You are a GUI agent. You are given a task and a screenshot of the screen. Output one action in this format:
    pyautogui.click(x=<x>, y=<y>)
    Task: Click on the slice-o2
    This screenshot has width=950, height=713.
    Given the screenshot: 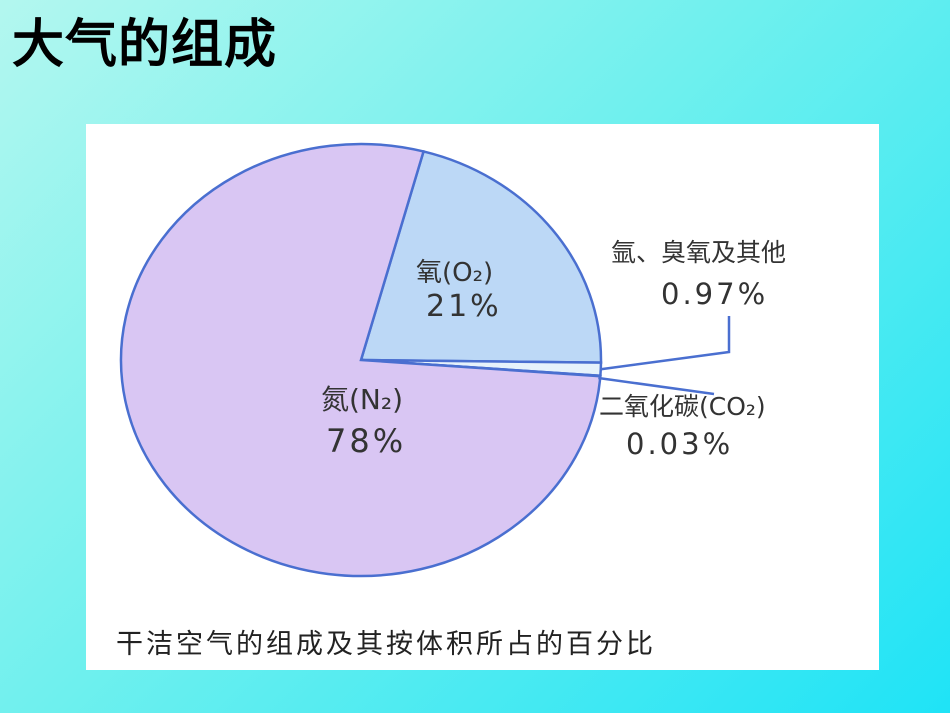 What is the action you would take?
    pyautogui.click(x=481, y=256)
    